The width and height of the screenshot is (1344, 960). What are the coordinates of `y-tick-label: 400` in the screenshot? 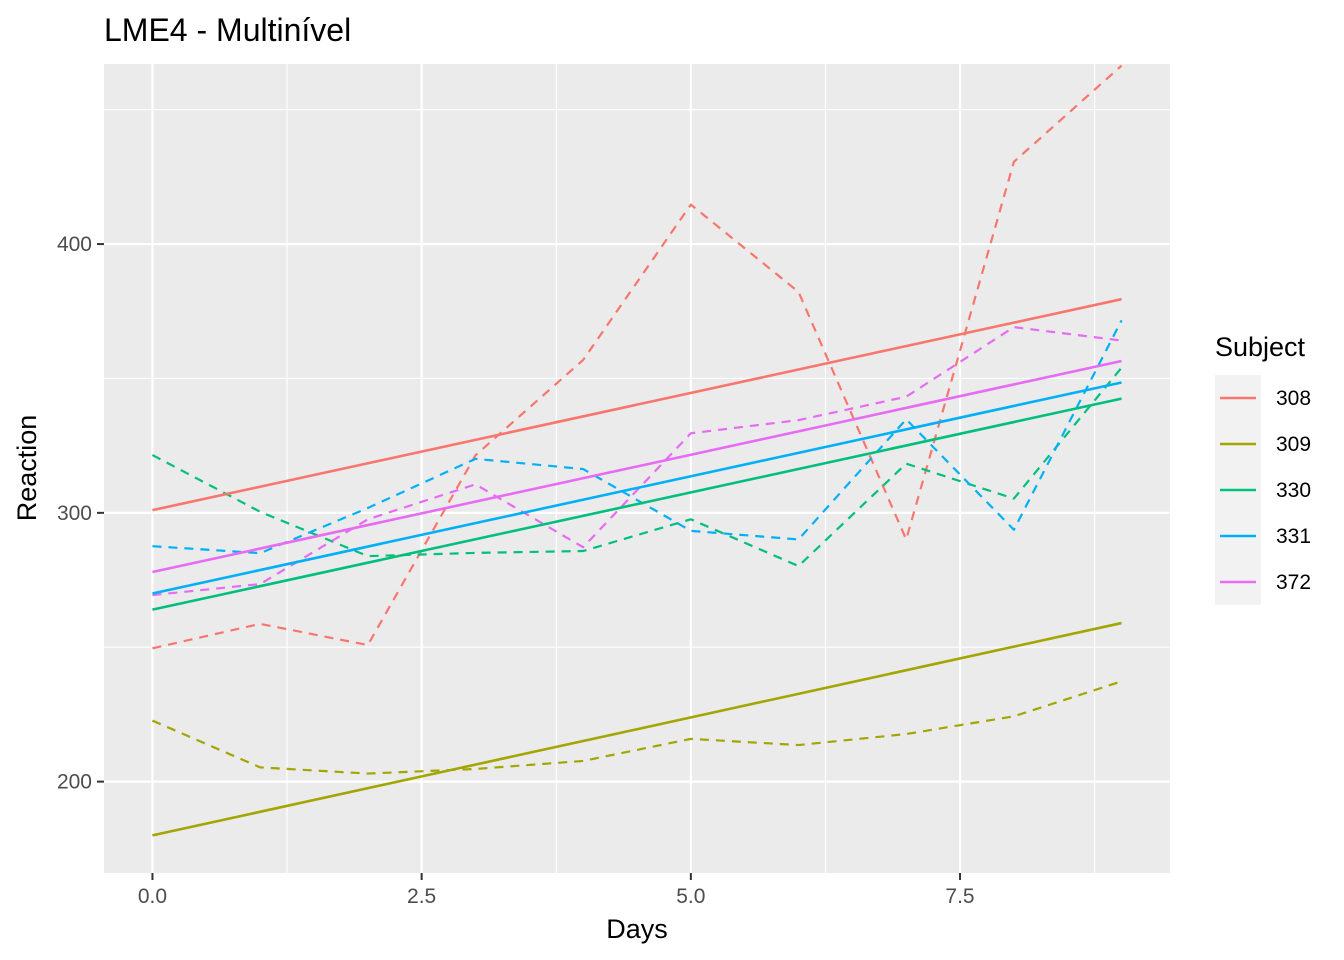 It's located at (74, 244).